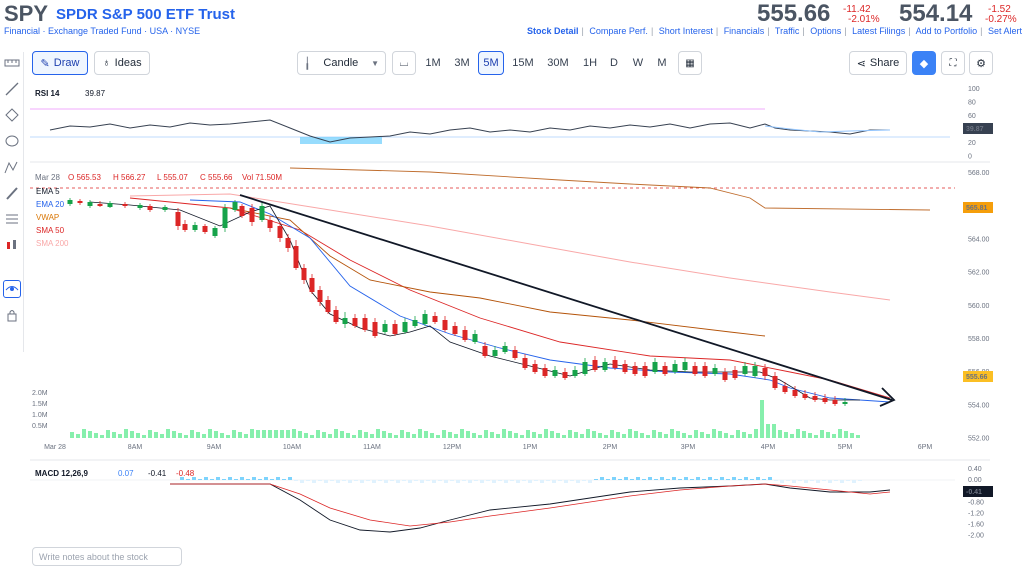 The image size is (1024, 577). What do you see at coordinates (462, 63) in the screenshot?
I see `timeframe-3m: 3M` at bounding box center [462, 63].